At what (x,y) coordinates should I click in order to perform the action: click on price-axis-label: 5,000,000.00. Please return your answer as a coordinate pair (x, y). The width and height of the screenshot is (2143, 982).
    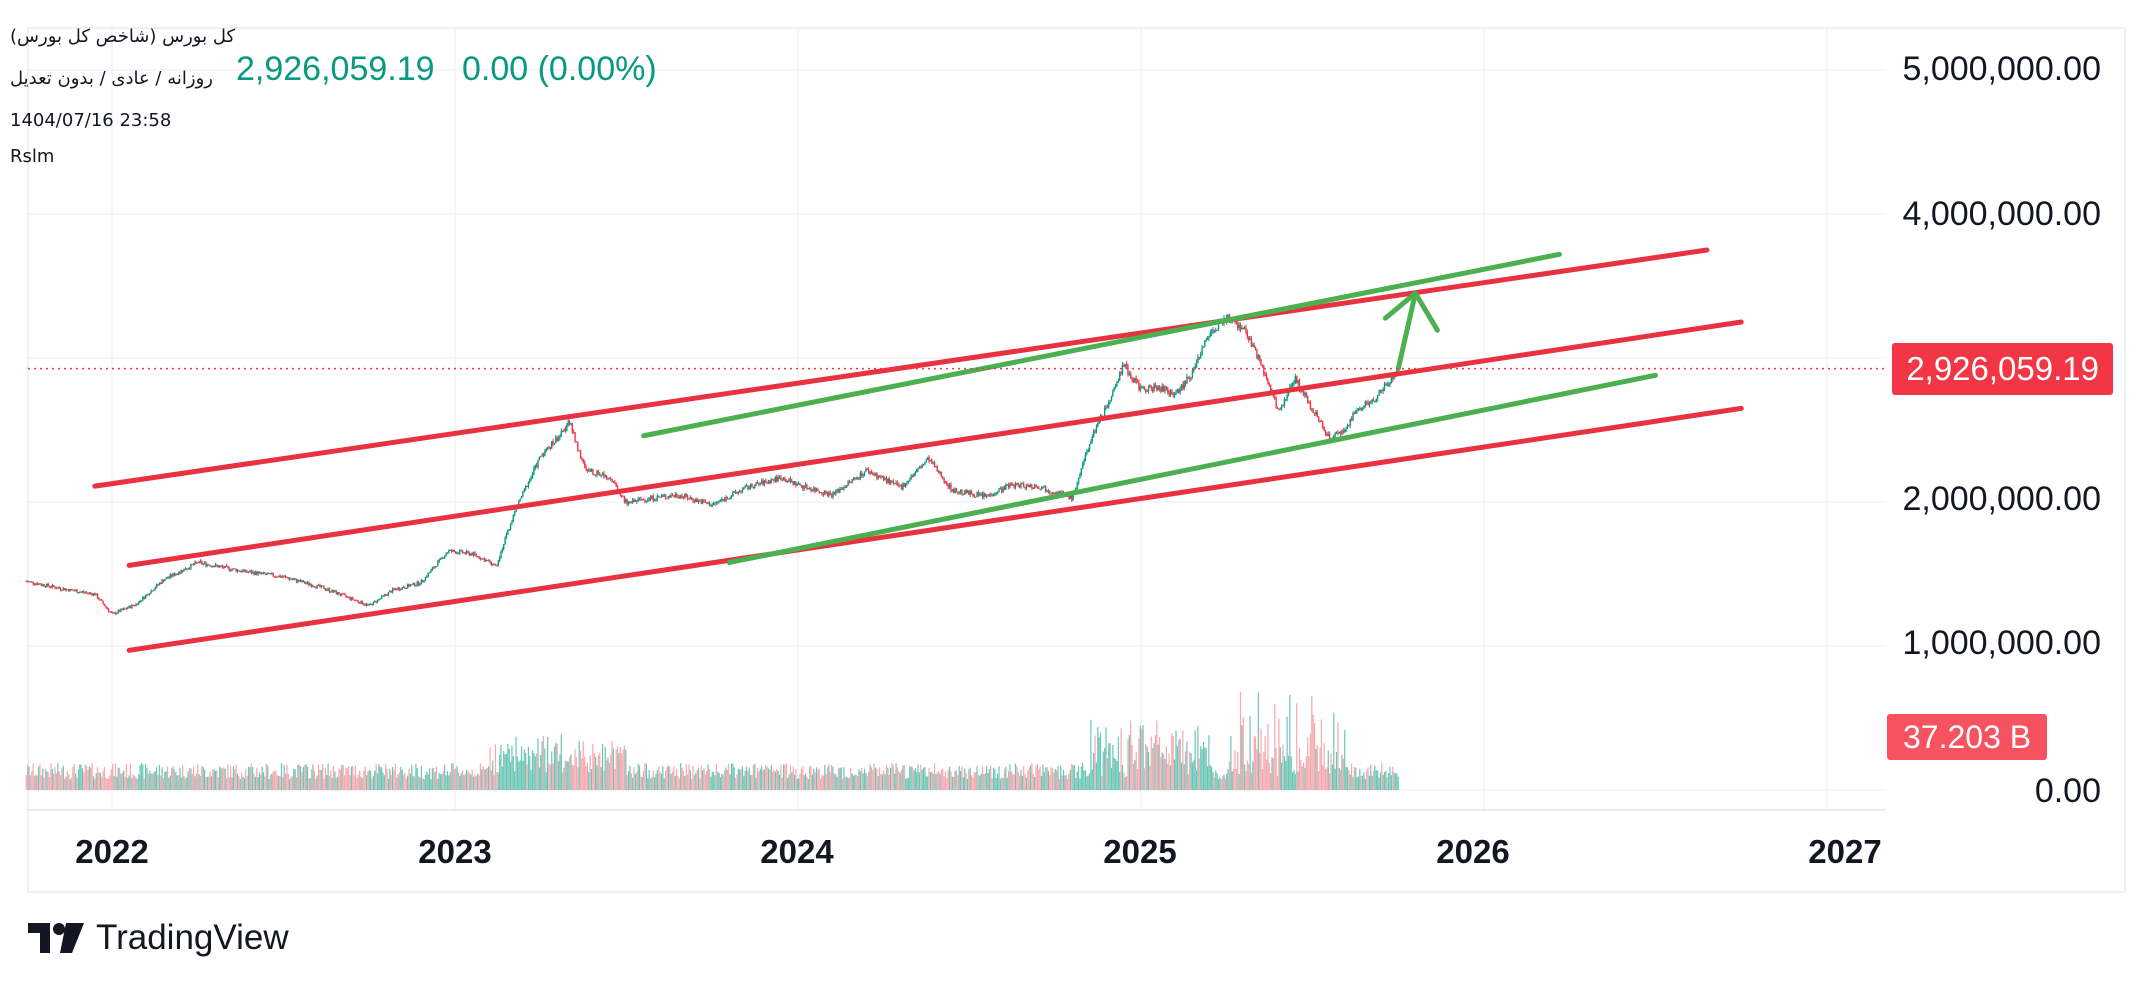
    Looking at the image, I should click on (2001, 69).